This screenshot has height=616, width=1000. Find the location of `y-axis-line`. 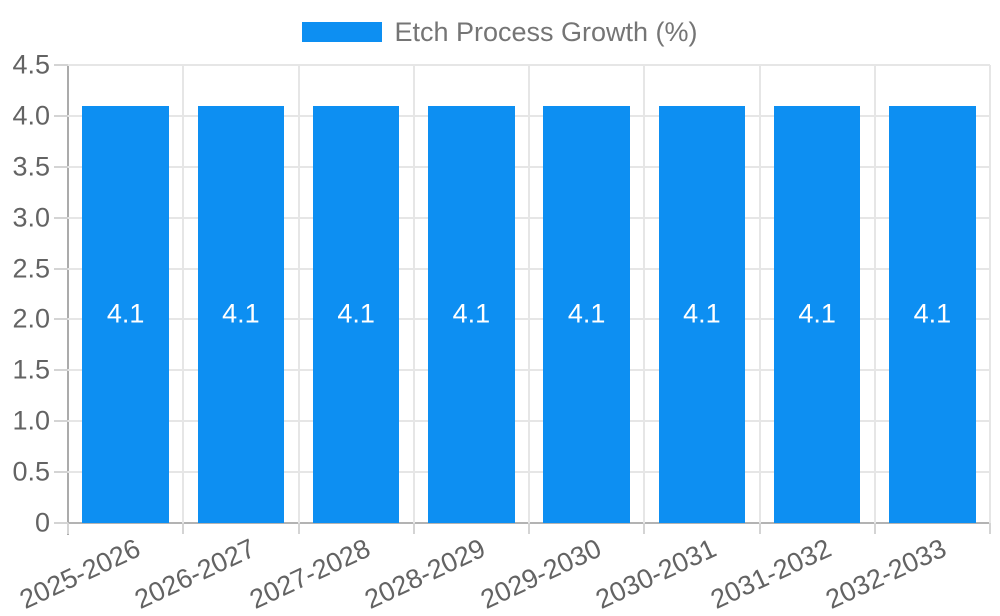

y-axis-line is located at coordinates (68, 300).